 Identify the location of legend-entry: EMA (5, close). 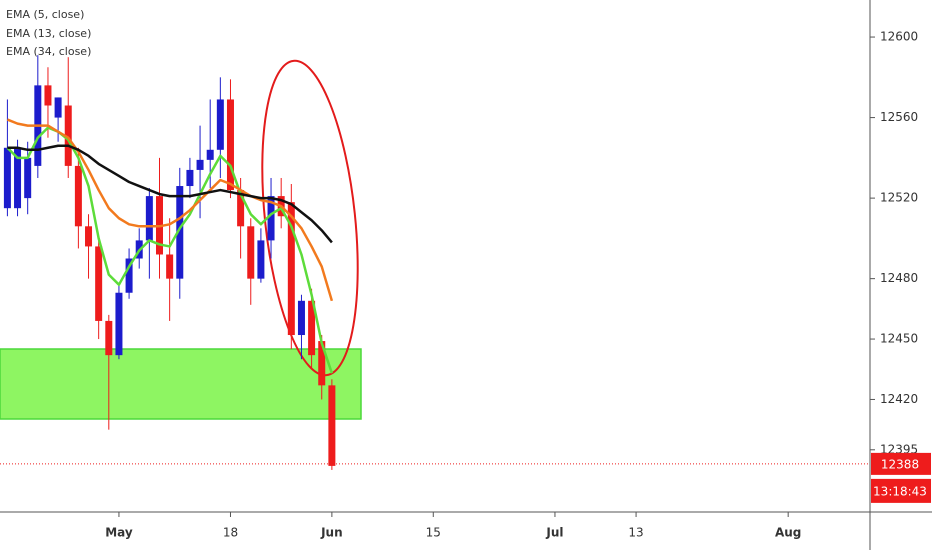
(45, 14).